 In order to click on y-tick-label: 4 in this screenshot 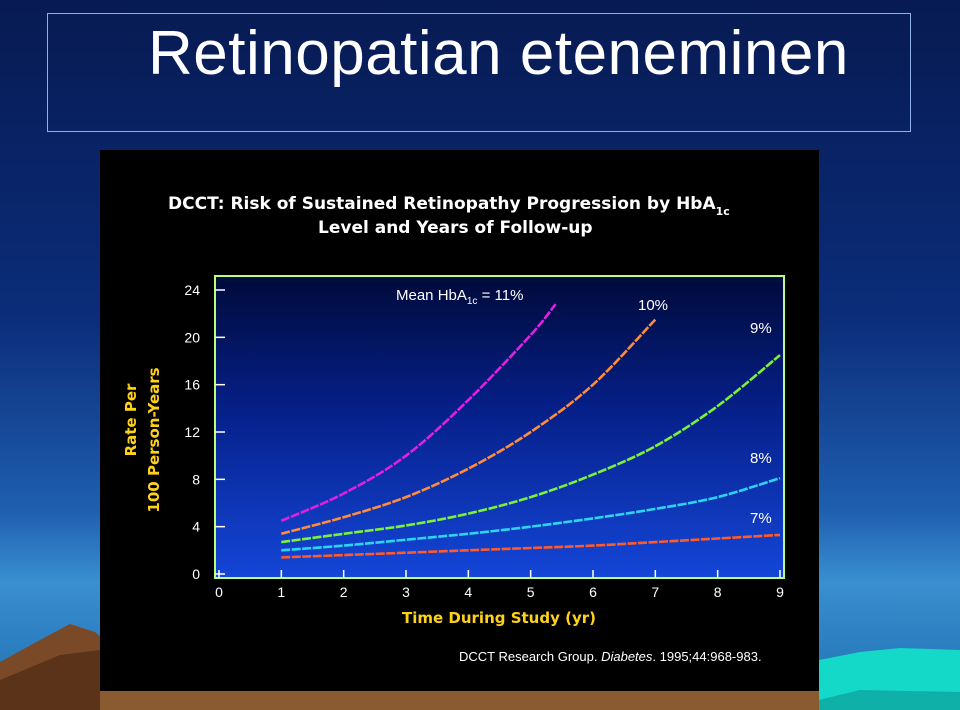, I will do `click(196, 527)`.